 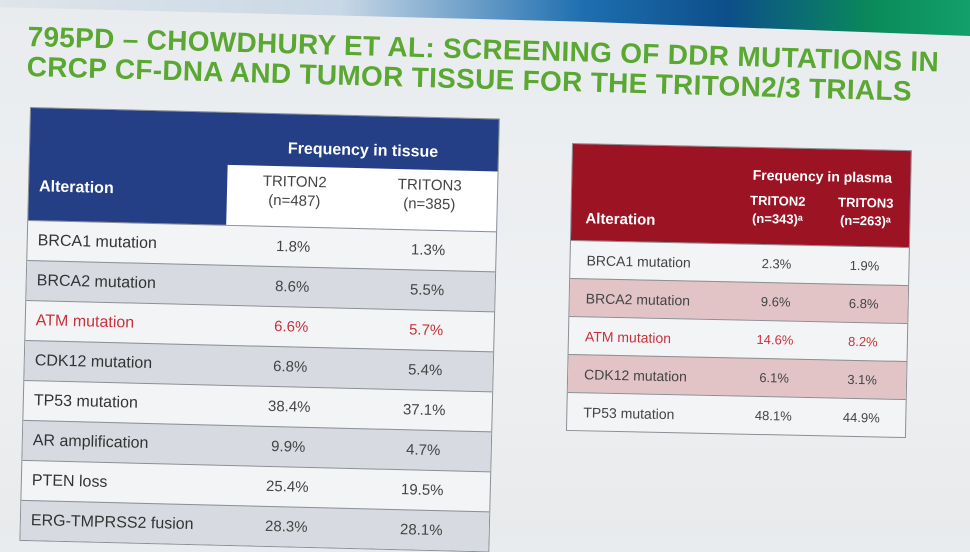 I want to click on plasma-group-header: Frequency in plasma, so click(x=822, y=176).